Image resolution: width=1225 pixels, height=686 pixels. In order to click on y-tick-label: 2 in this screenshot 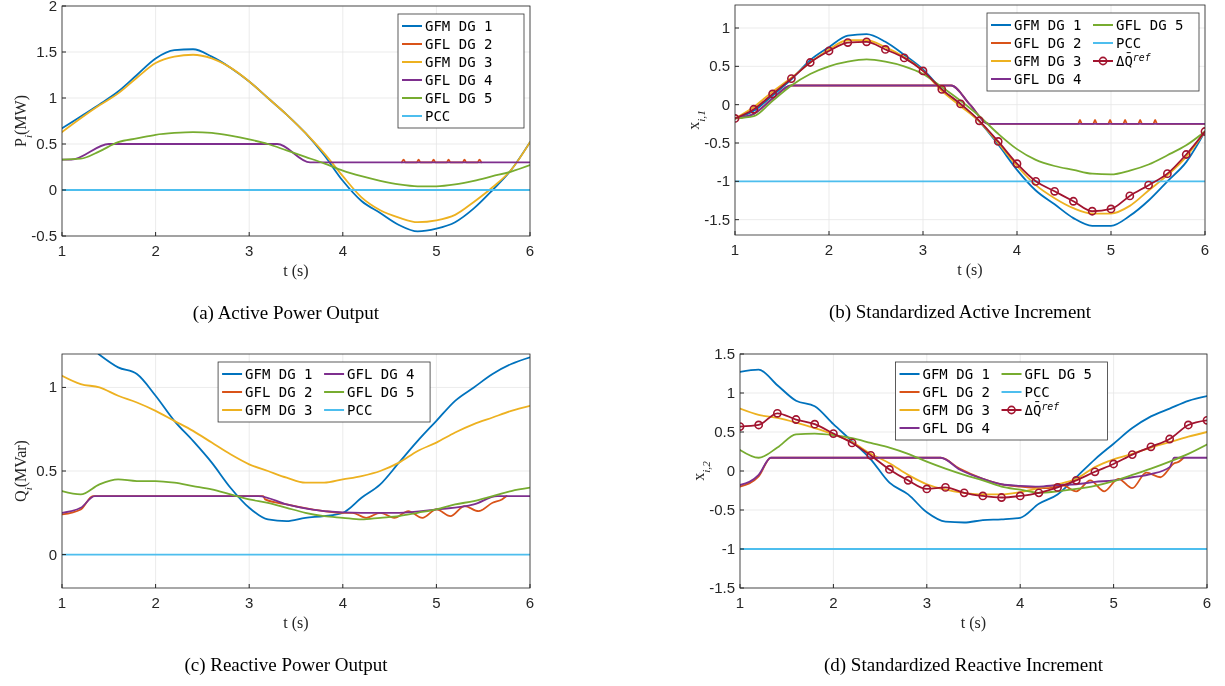, I will do `click(52, 7)`.